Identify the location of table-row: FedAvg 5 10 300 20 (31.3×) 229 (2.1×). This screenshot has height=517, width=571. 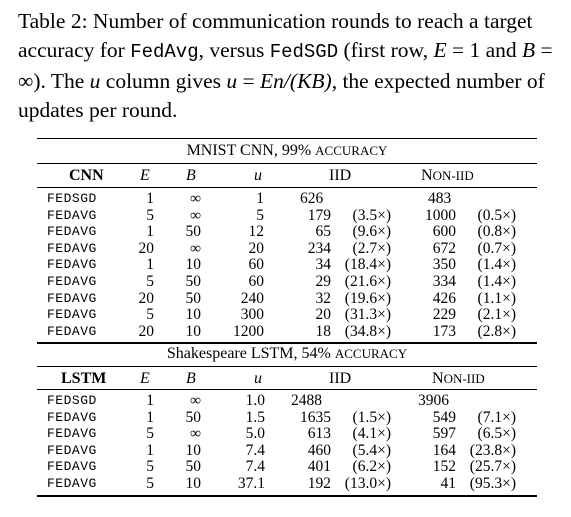
(285, 314).